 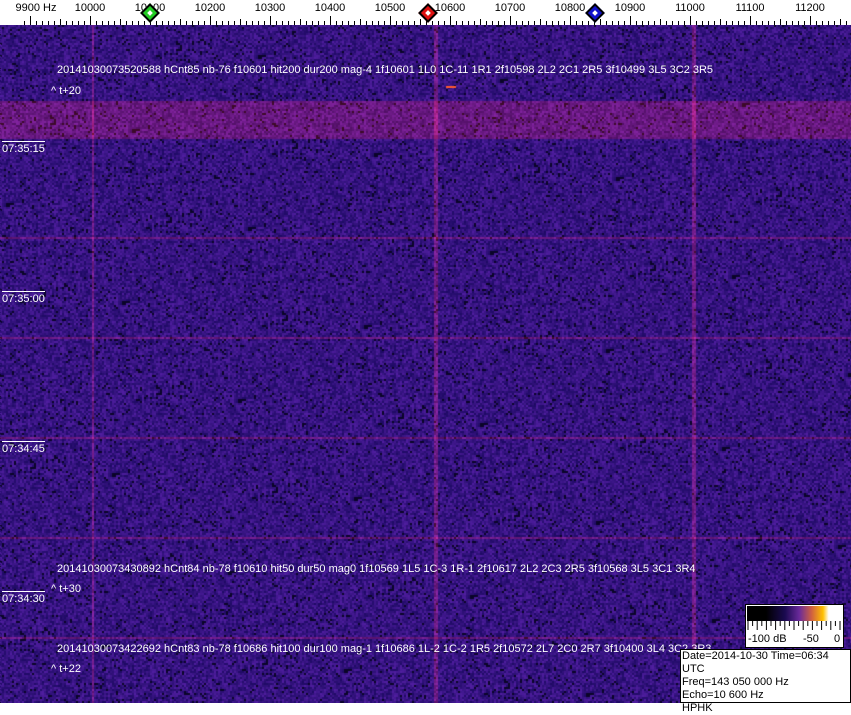 I want to click on axis-tick-label: 10000, so click(x=90, y=8).